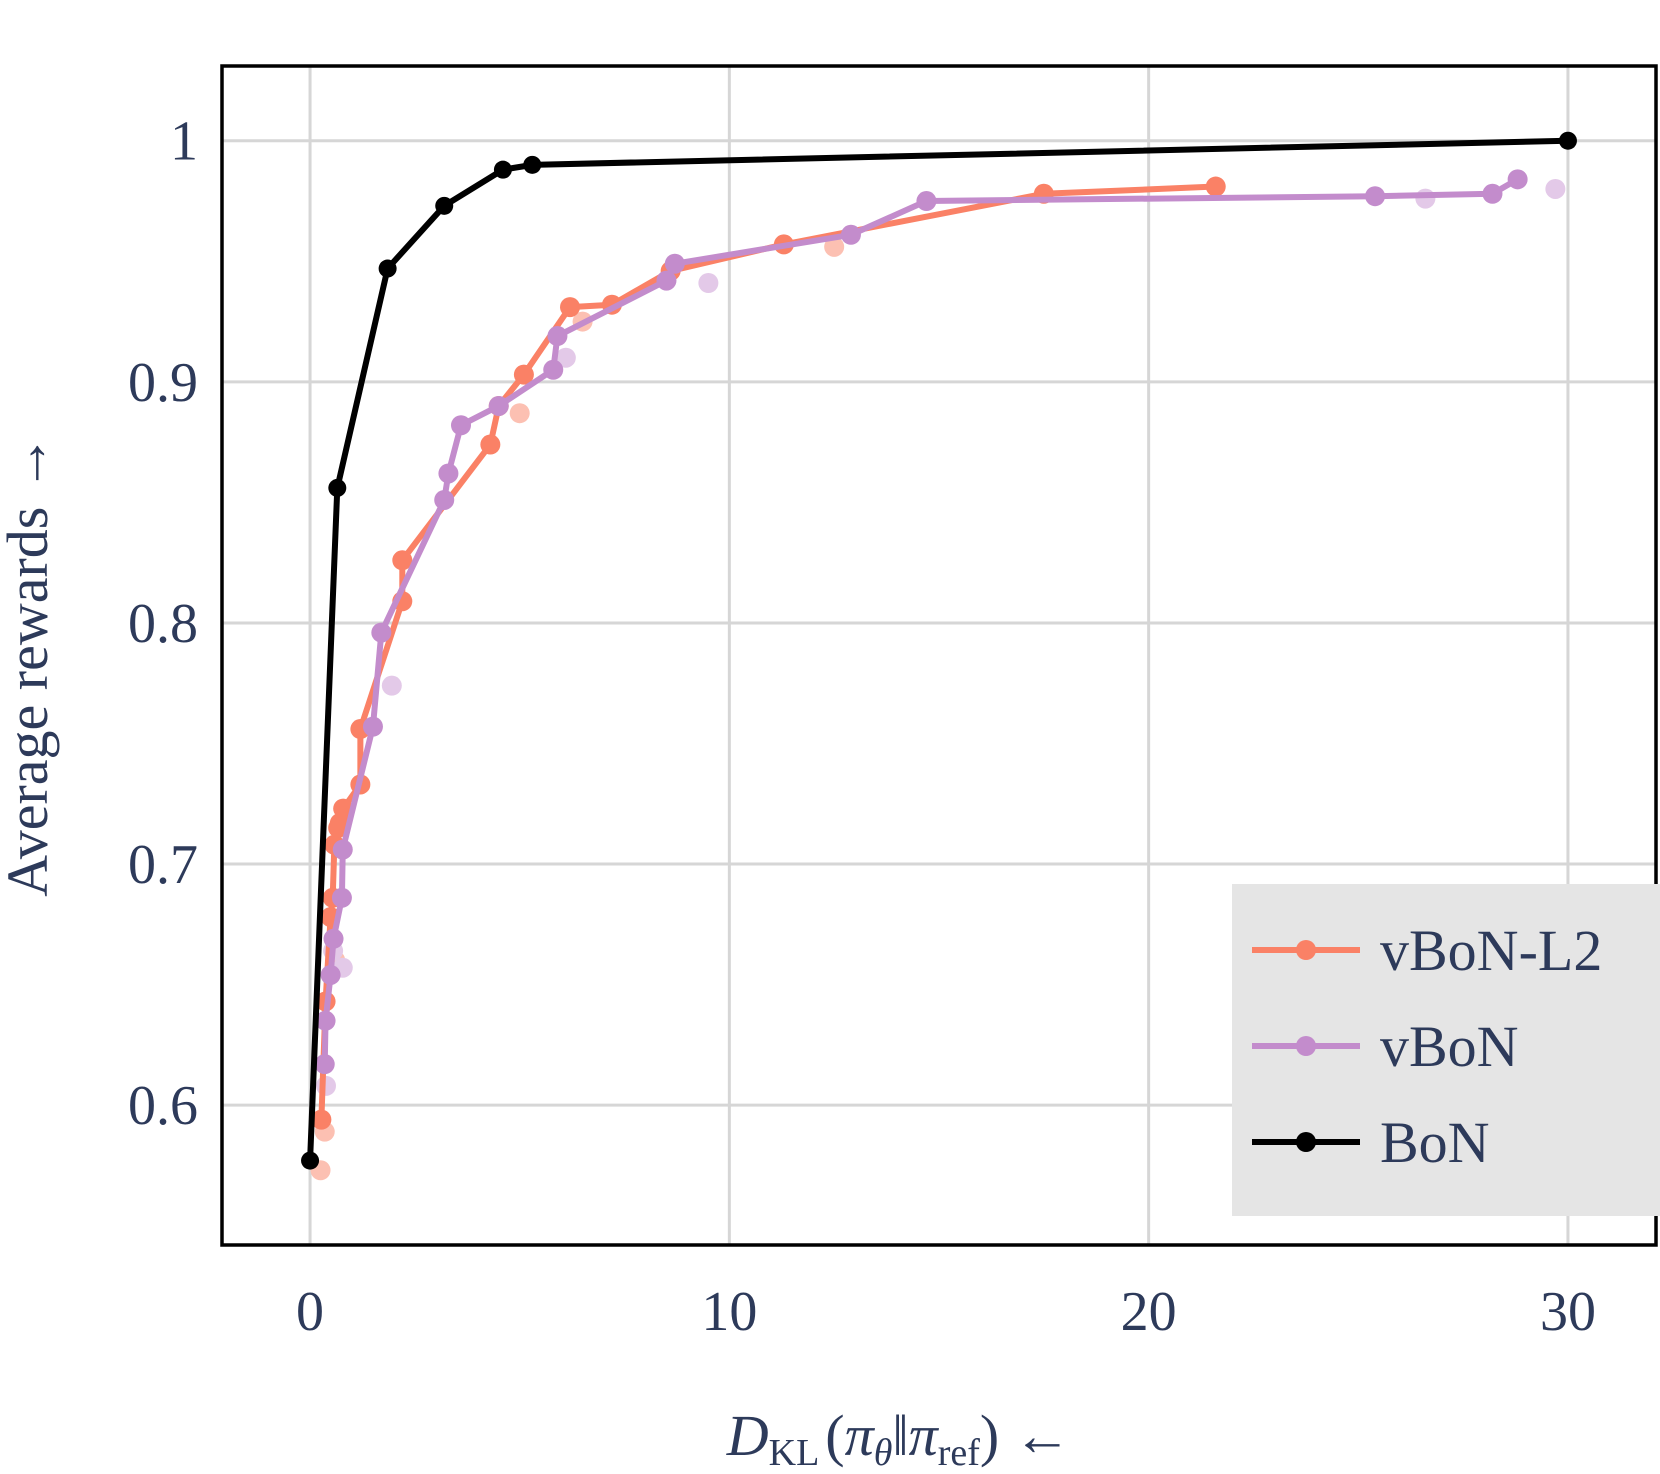 The width and height of the screenshot is (1660, 1474). I want to click on xlabel-ref-subscript: ref, so click(959, 1453).